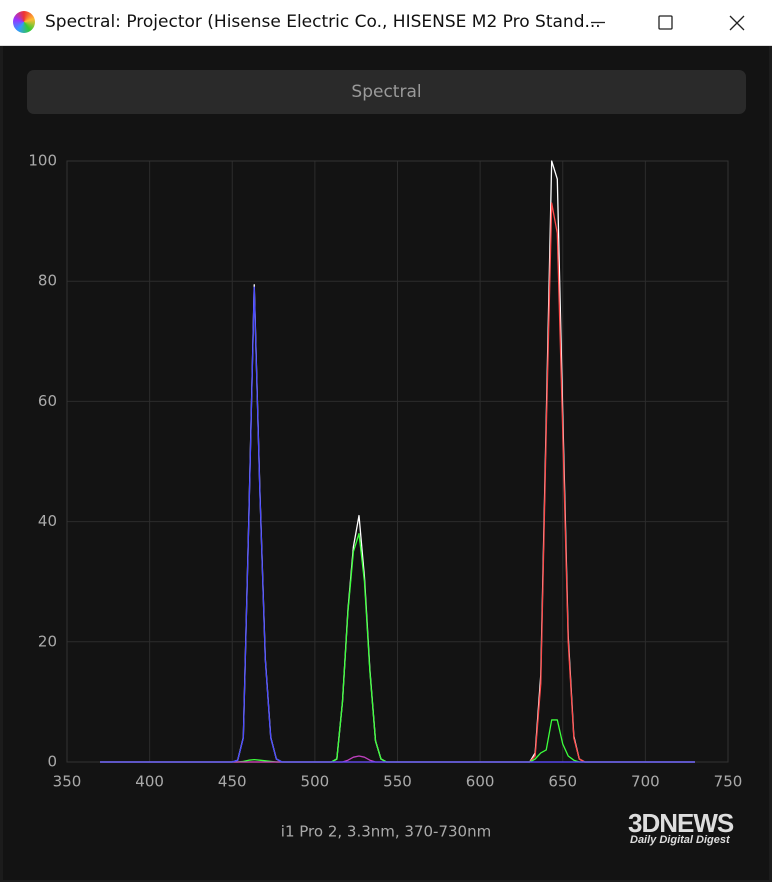  I want to click on spectral-button: Spectral, so click(386, 92).